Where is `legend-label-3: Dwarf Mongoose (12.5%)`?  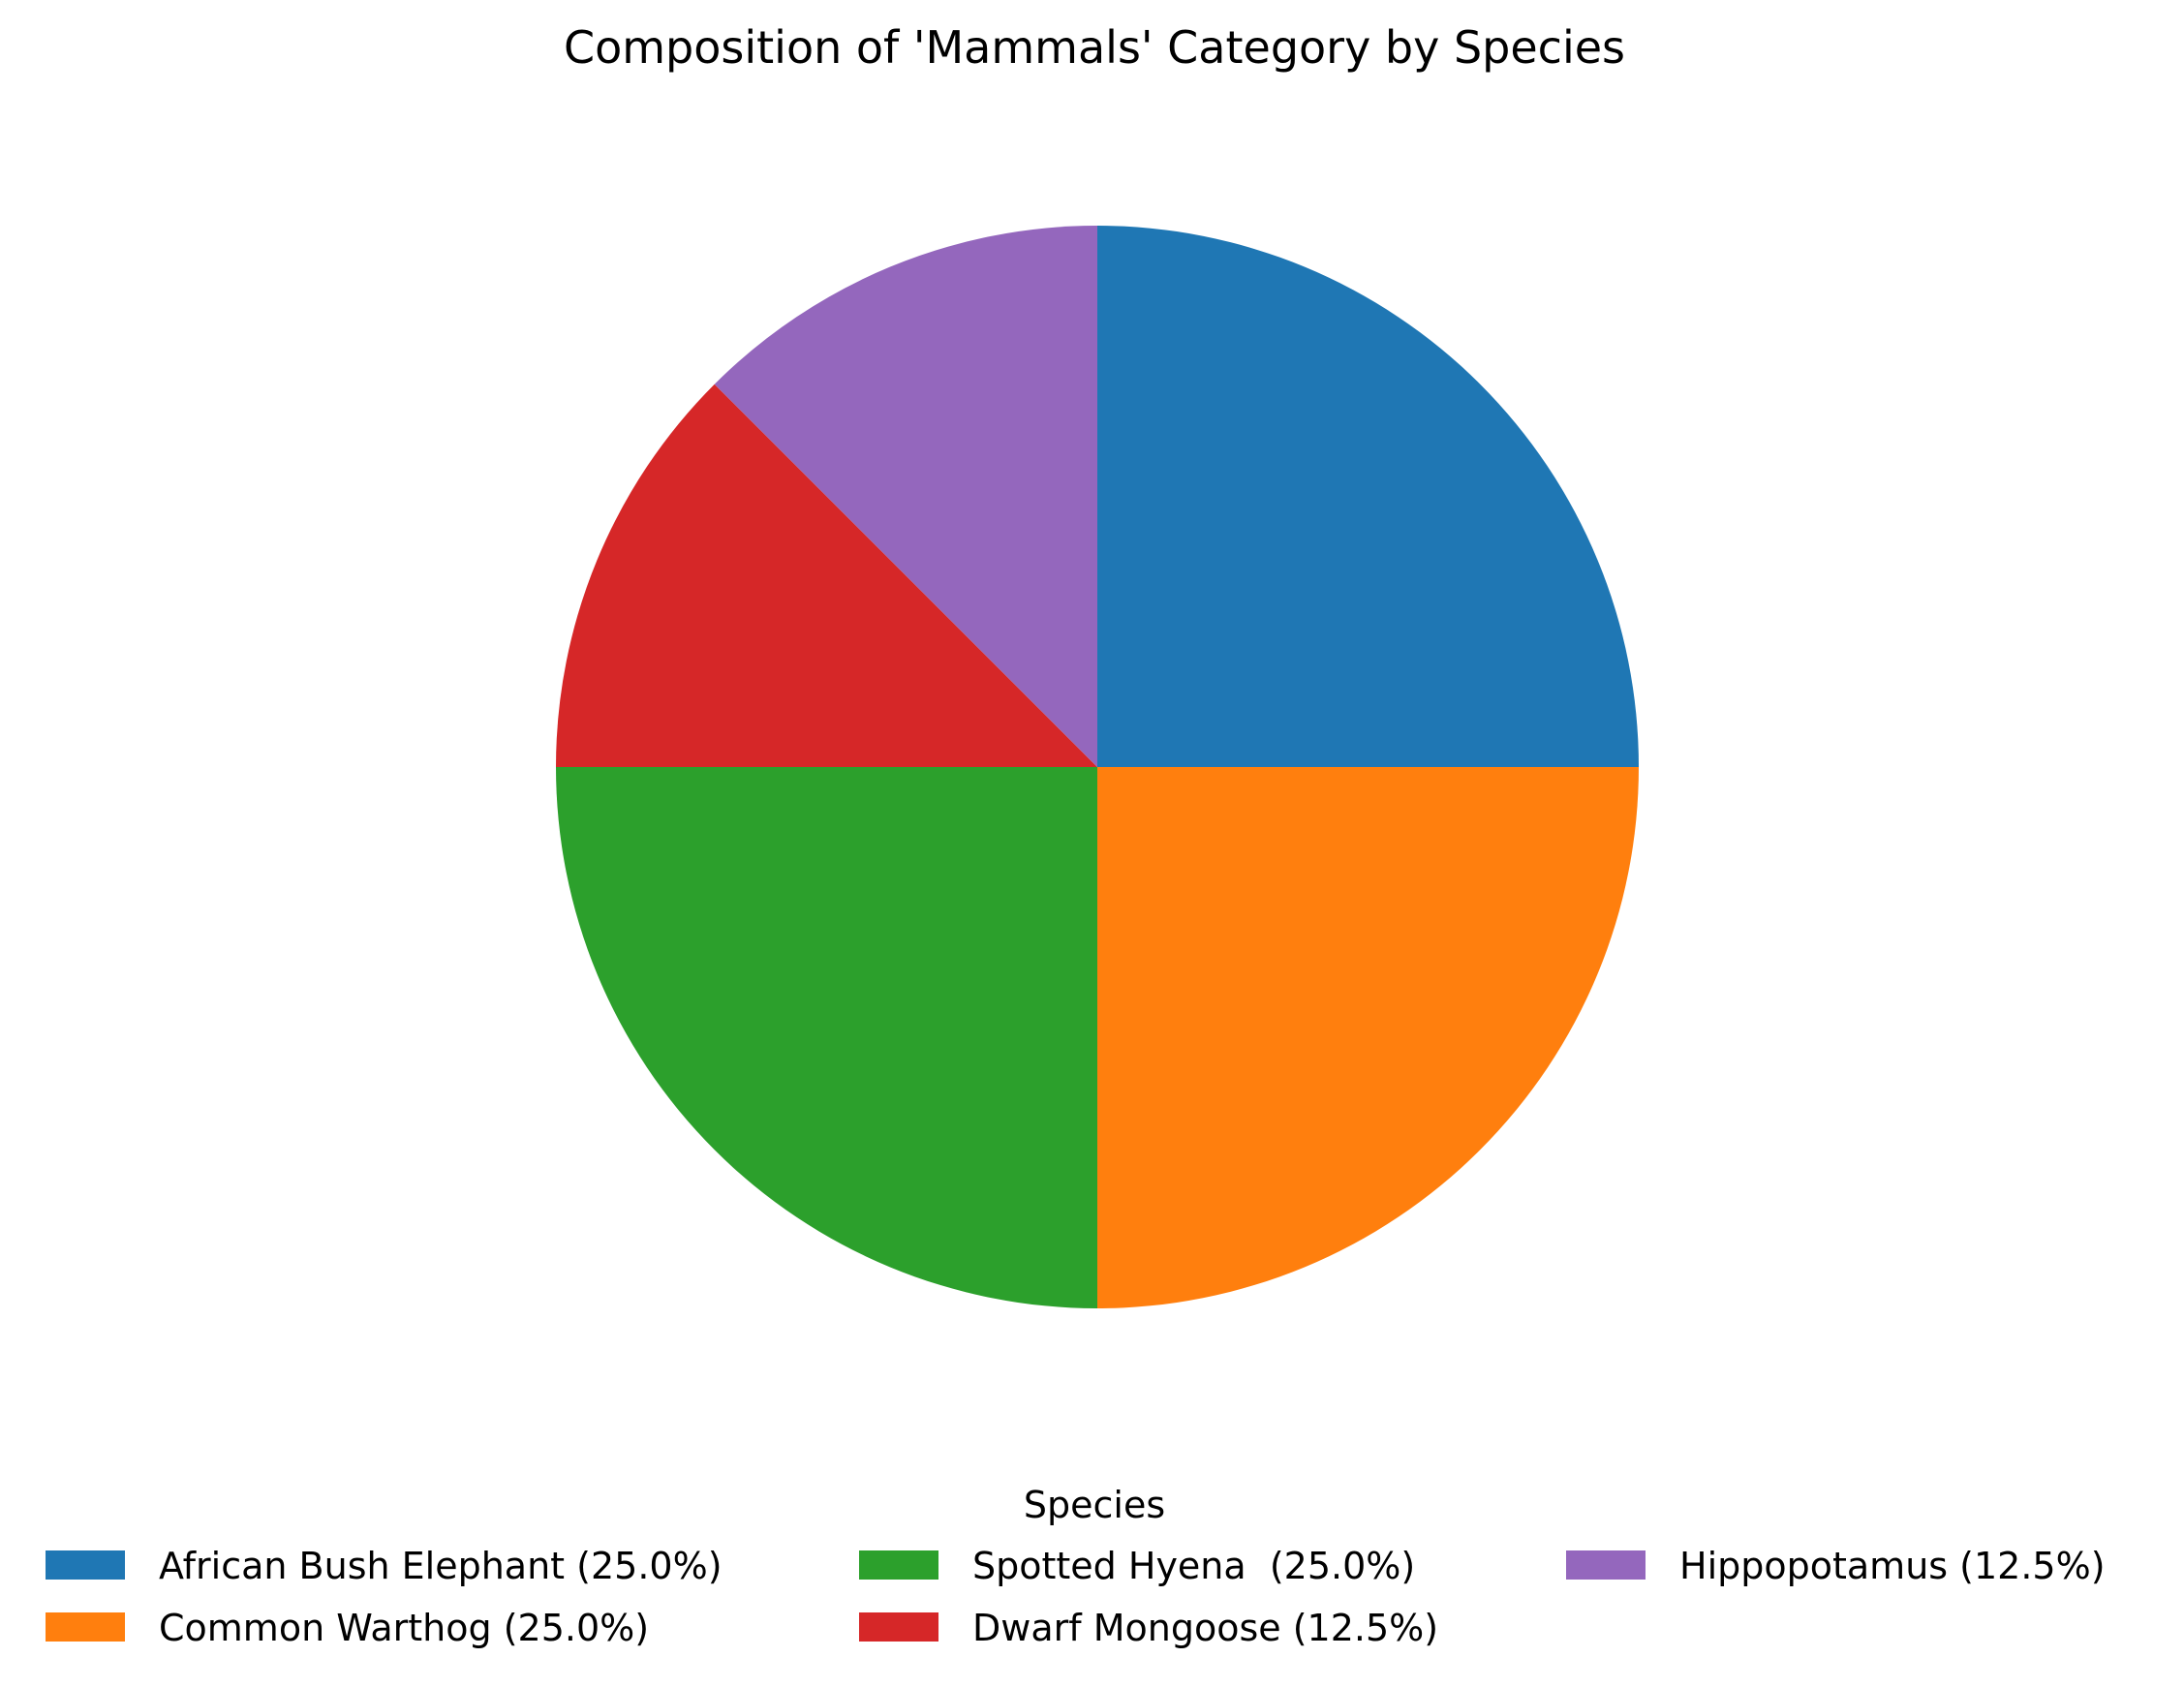 legend-label-3: Dwarf Mongoose (12.5%) is located at coordinates (1205, 1628).